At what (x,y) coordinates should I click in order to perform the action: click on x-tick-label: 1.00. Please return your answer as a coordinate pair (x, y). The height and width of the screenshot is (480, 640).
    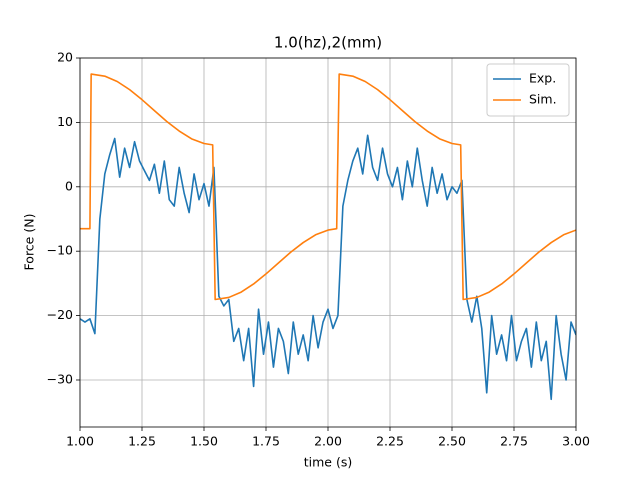
    Looking at the image, I should click on (80, 441).